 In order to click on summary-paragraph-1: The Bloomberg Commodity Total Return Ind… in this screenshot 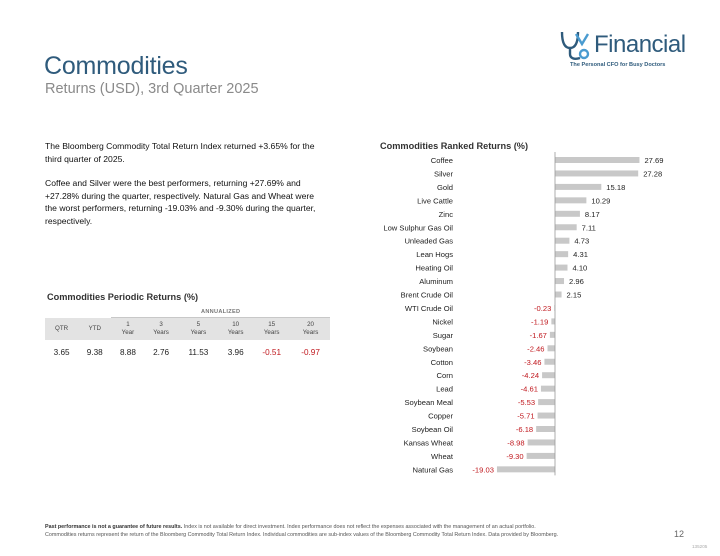, I will do `click(180, 152)`.